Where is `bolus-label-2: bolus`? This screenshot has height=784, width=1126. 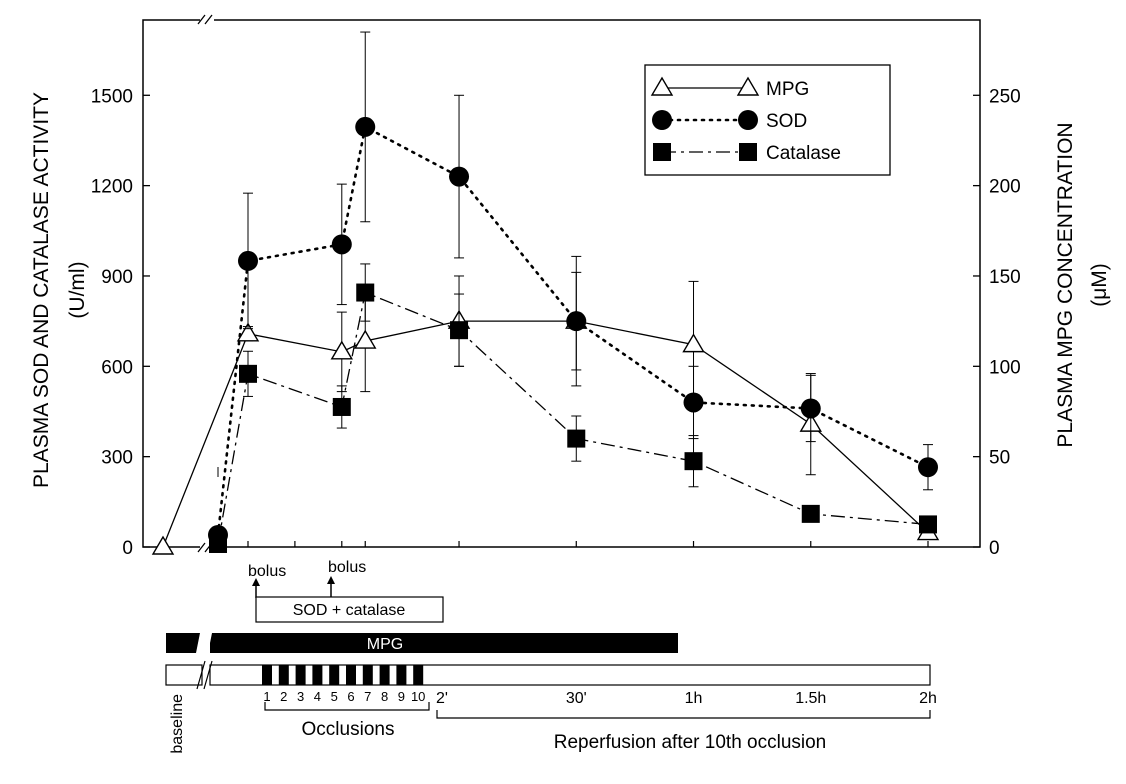
bolus-label-2: bolus is located at coordinates (347, 567).